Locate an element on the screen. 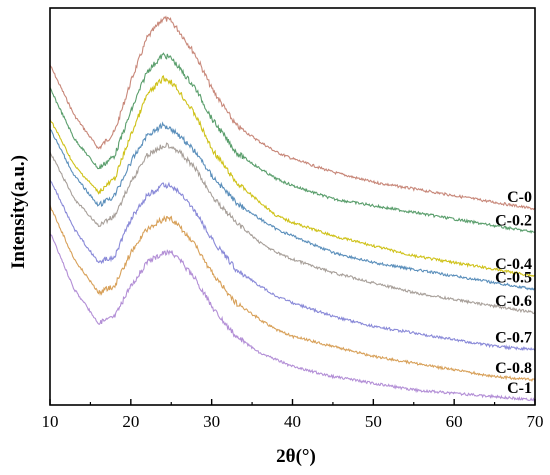 The image size is (550, 475). series-label-c-0: C-0 is located at coordinates (519, 197).